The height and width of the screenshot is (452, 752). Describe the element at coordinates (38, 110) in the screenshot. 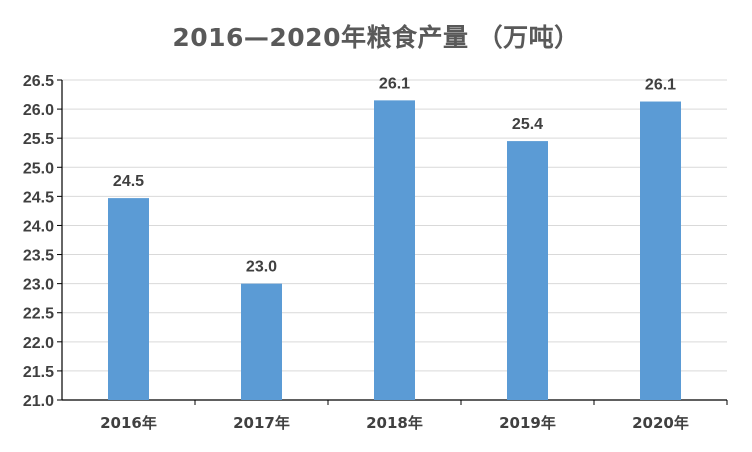

I see `y-tick-label: 26.0` at that location.